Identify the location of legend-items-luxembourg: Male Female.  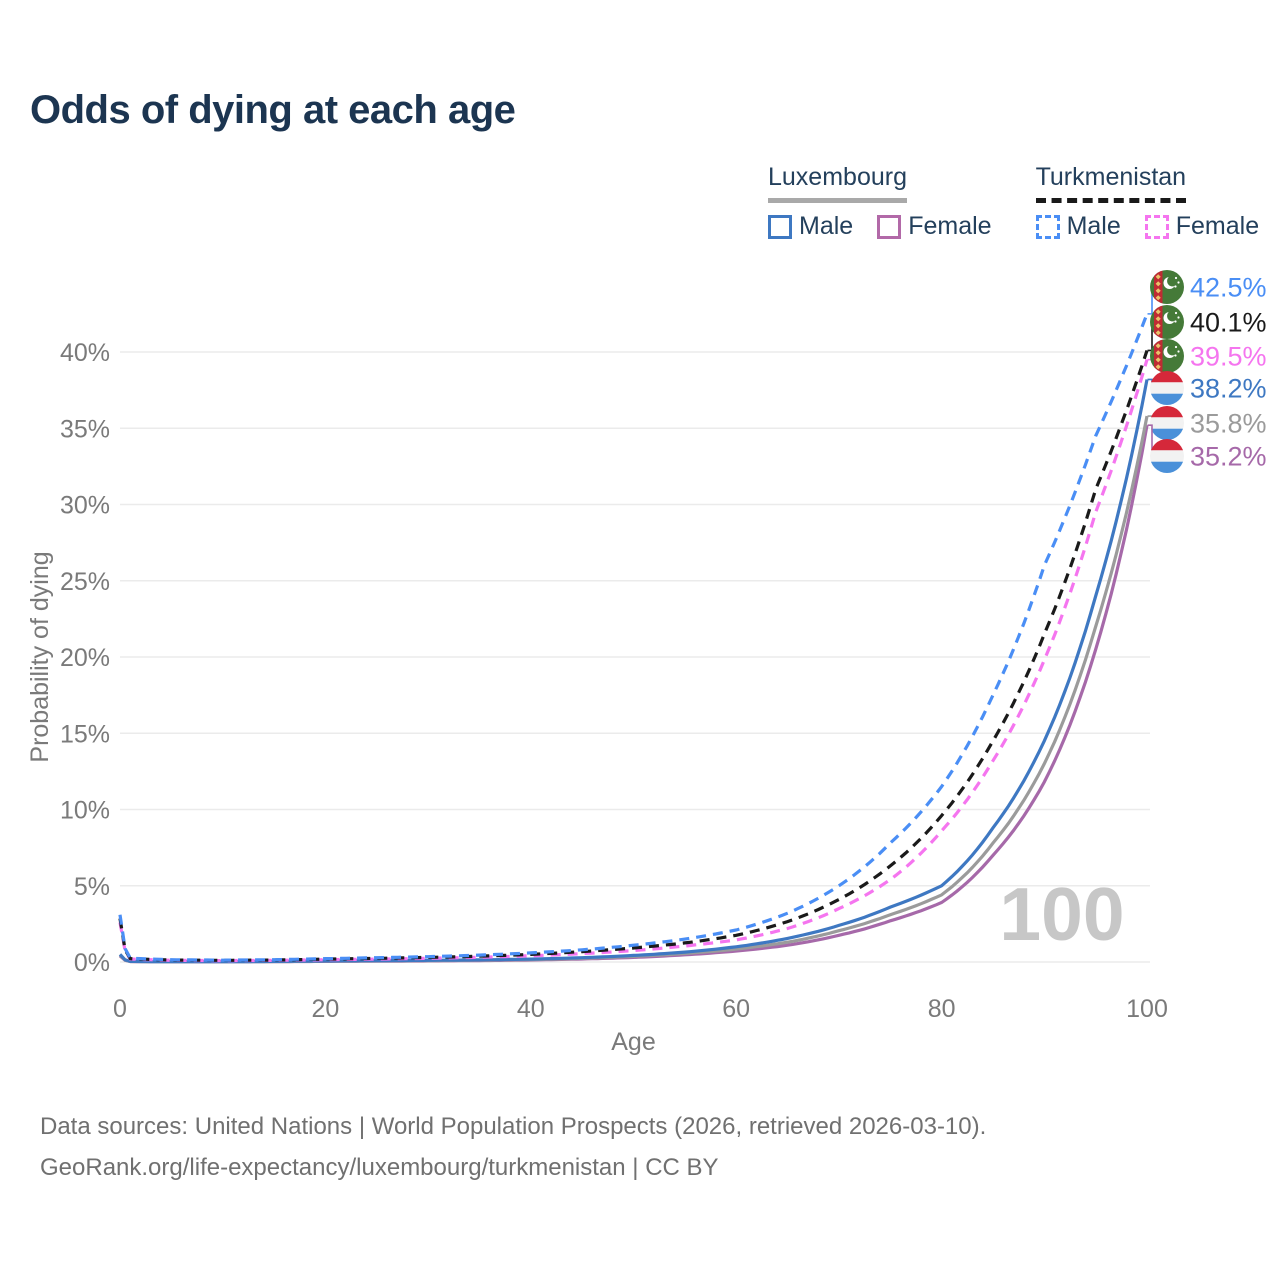
(880, 226).